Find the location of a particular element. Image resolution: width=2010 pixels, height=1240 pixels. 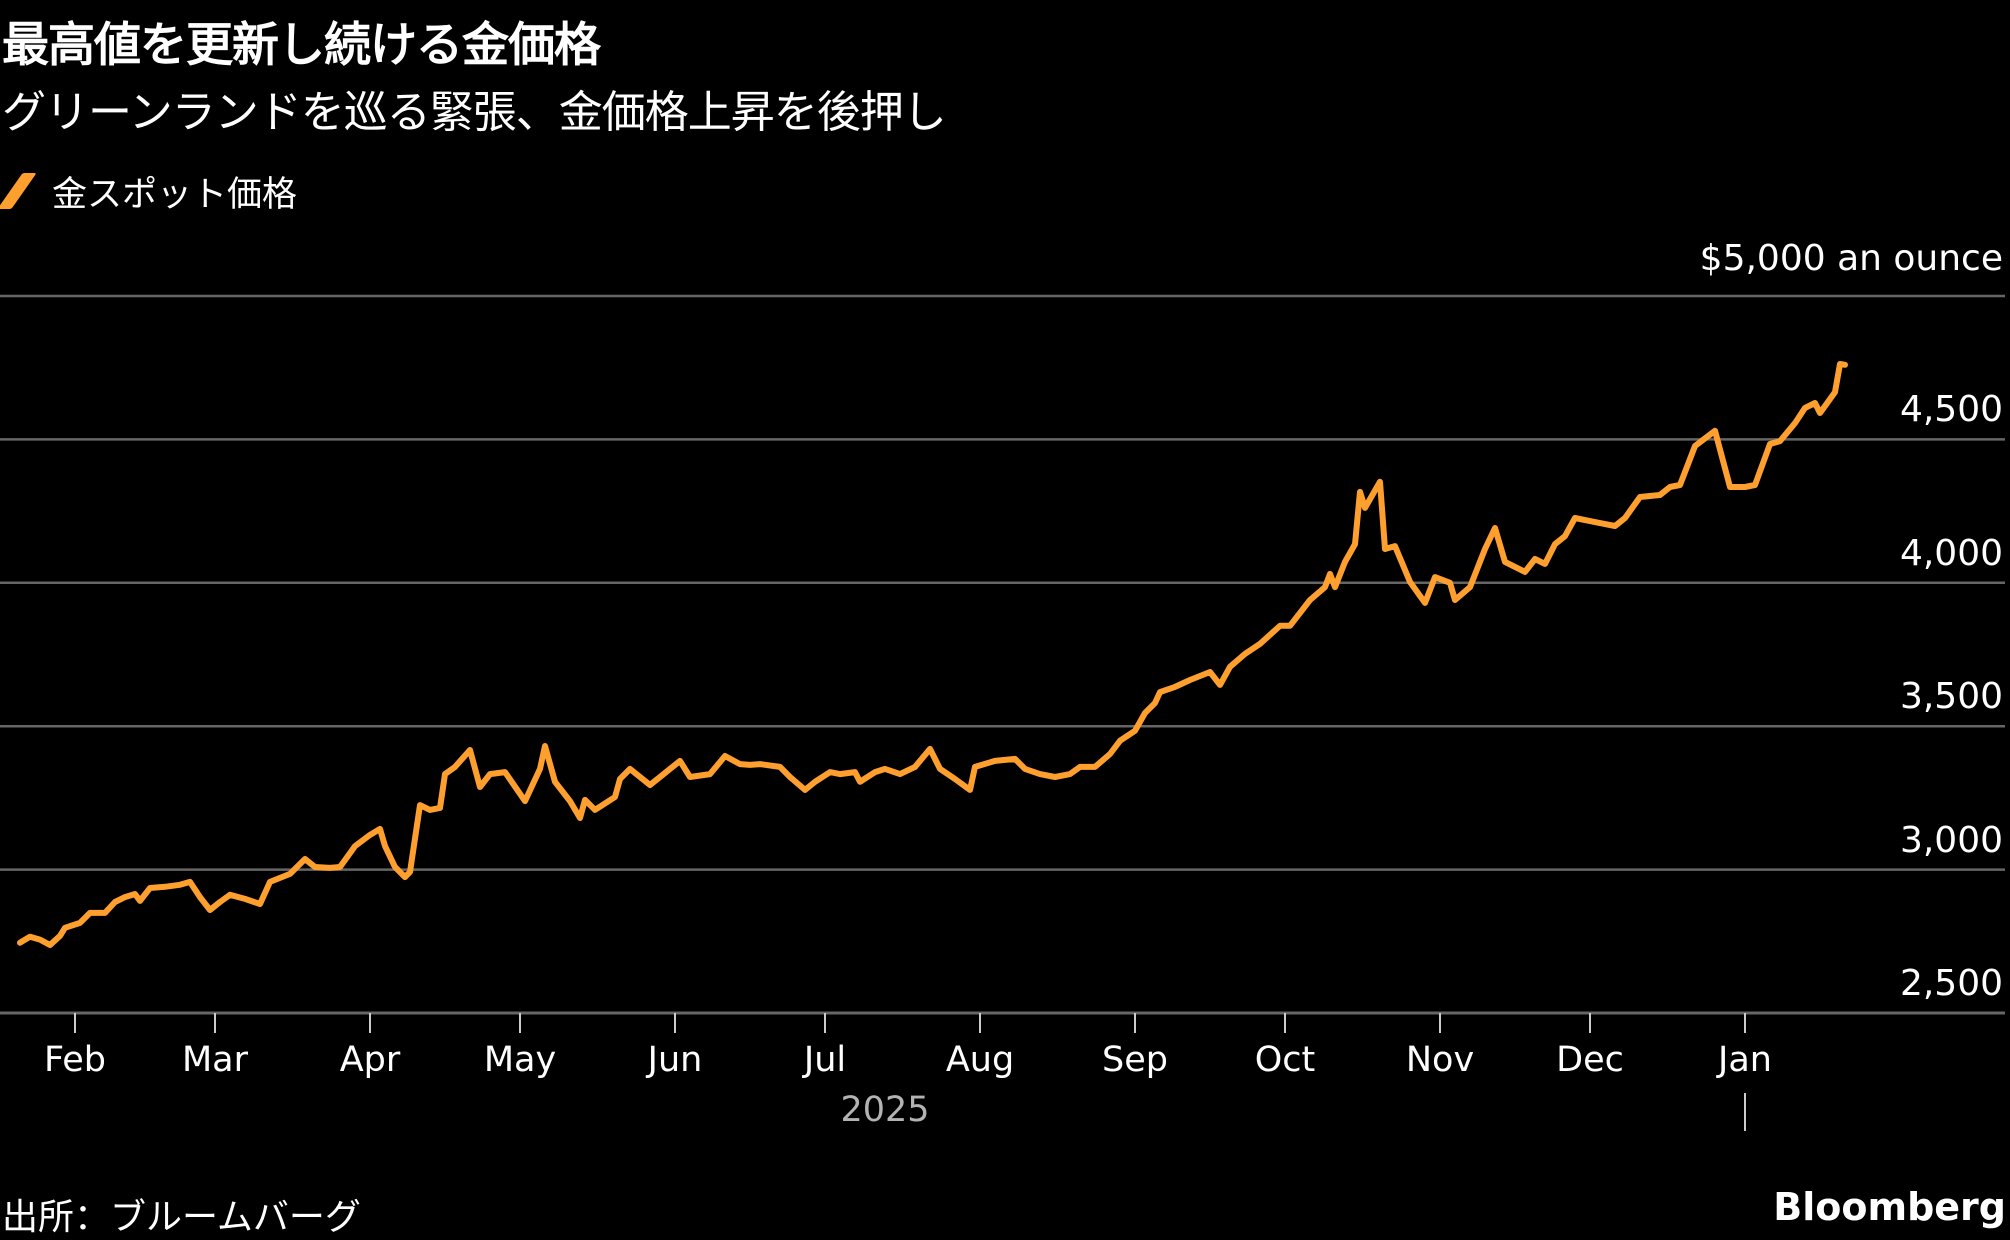

x-tick-label-feb: Feb is located at coordinates (75, 1060).